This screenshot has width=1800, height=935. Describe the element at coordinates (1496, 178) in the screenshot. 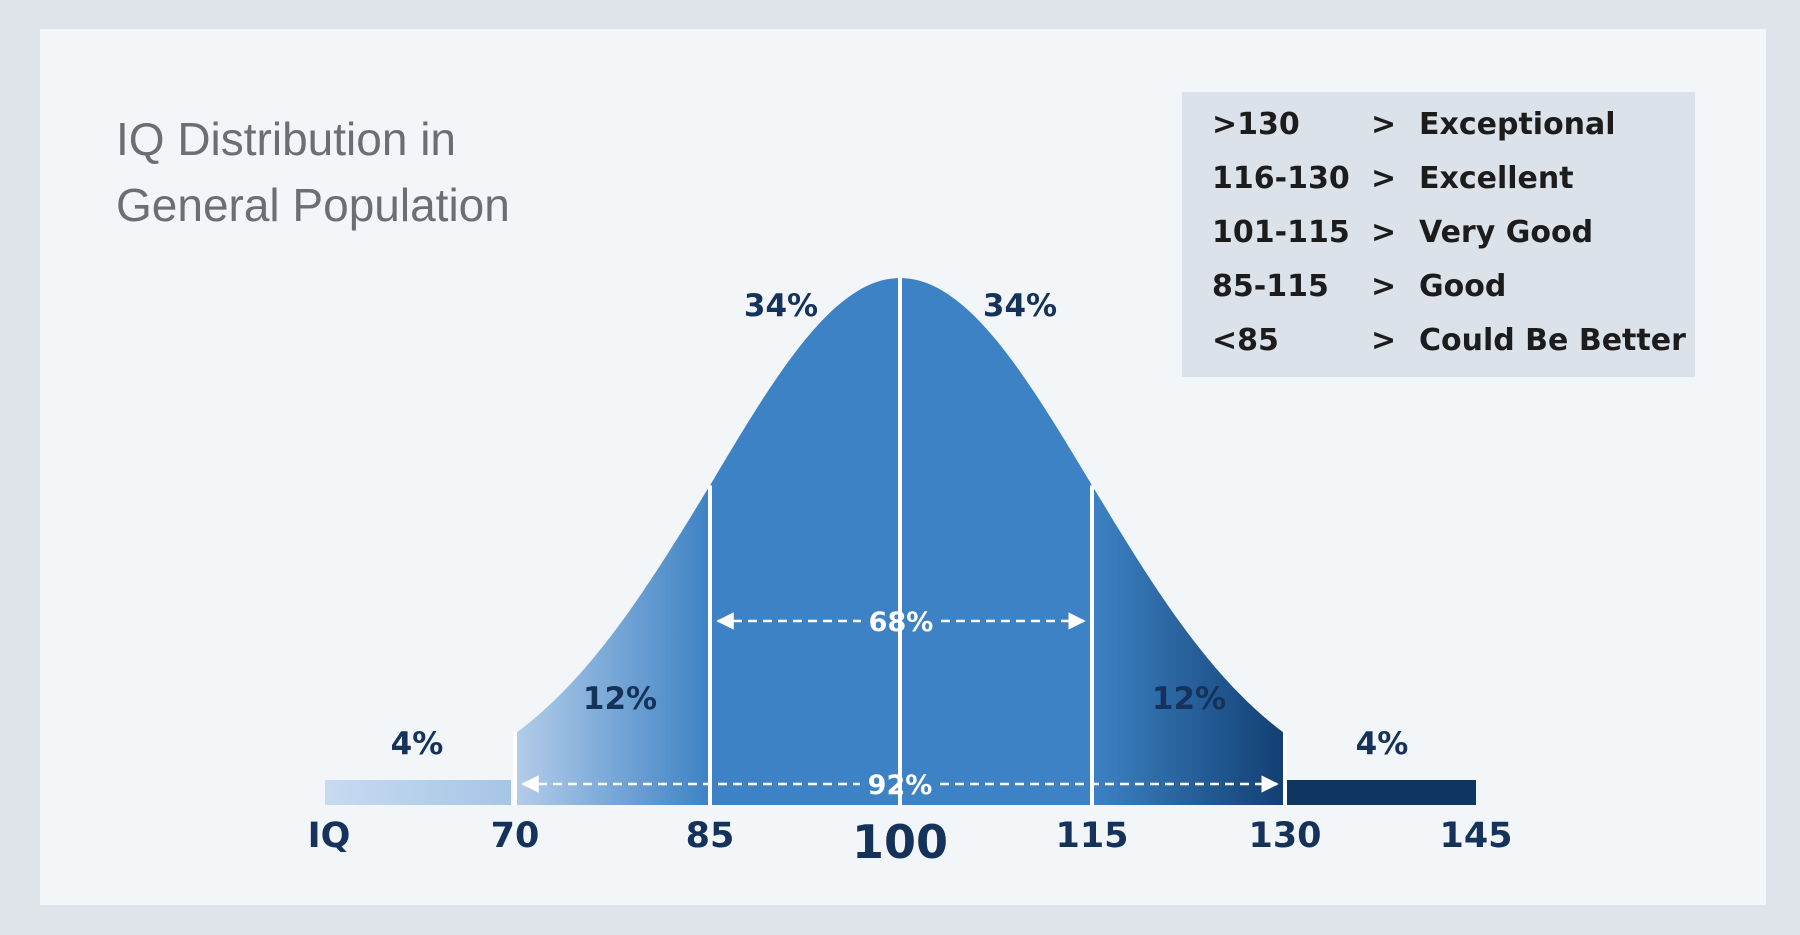

I see `legend-label: Excellent` at that location.